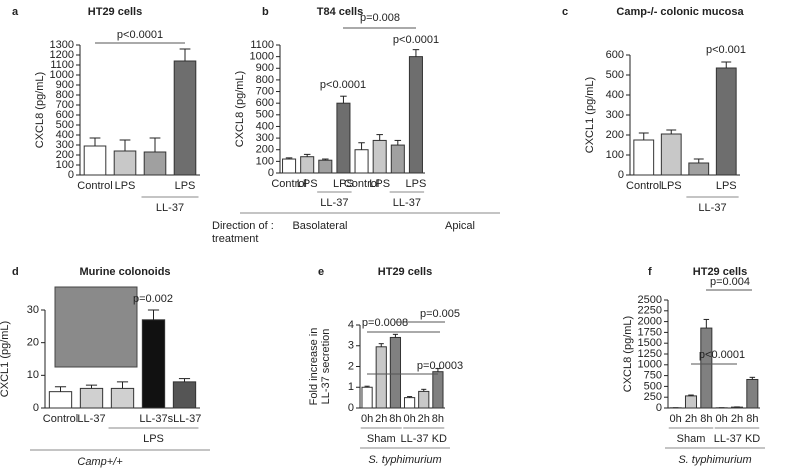 This screenshot has width=800, height=473. What do you see at coordinates (15, 12) in the screenshot?
I see `panel-letter: a` at bounding box center [15, 12].